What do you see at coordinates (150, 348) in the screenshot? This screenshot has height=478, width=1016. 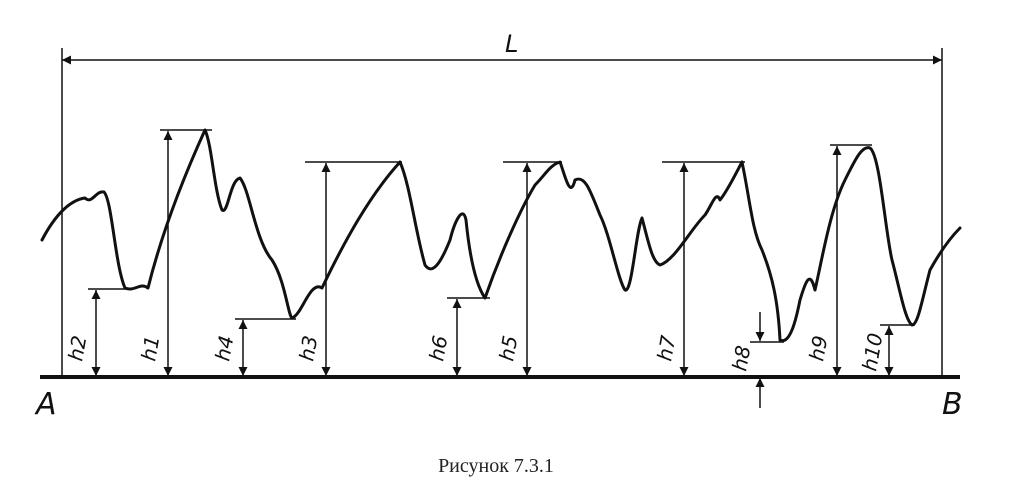 I see `h1-label: h1` at bounding box center [150, 348].